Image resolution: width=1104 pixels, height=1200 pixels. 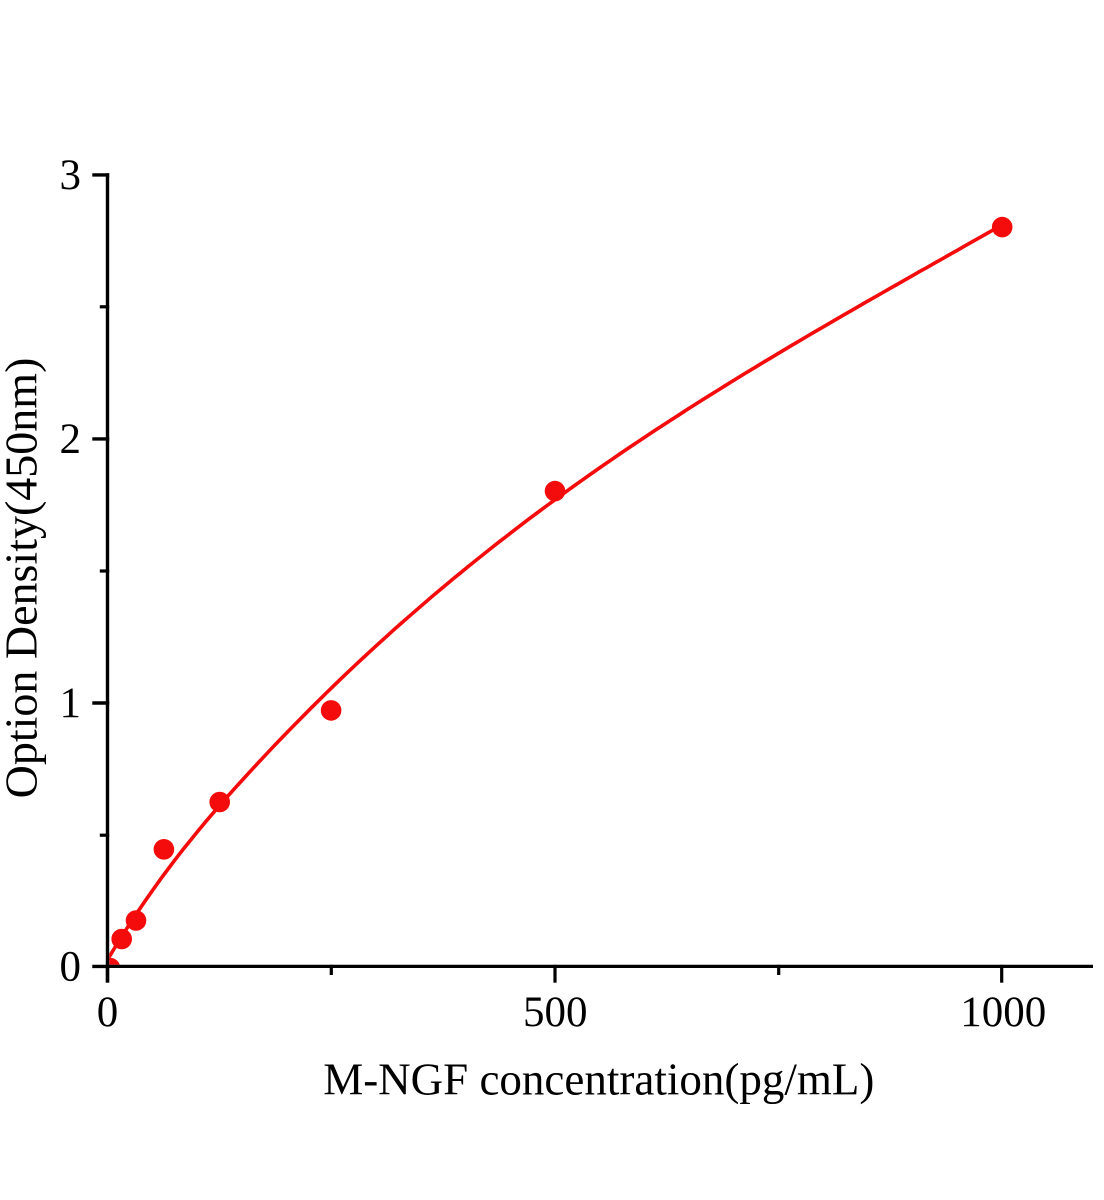 I want to click on svg-text: 1, so click(x=71, y=703).